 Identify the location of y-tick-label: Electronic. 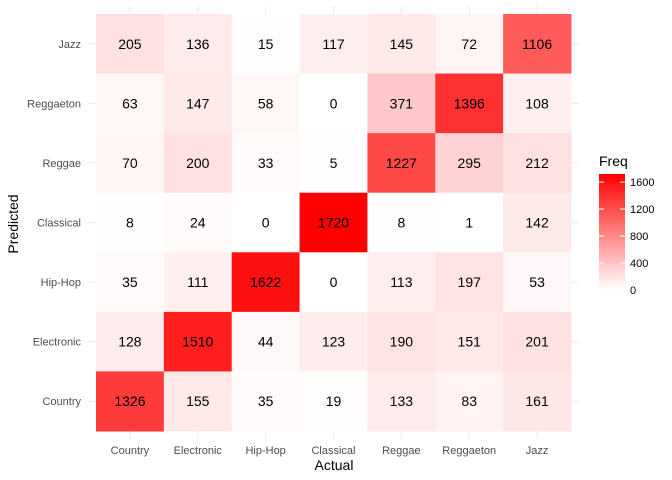
(57, 343).